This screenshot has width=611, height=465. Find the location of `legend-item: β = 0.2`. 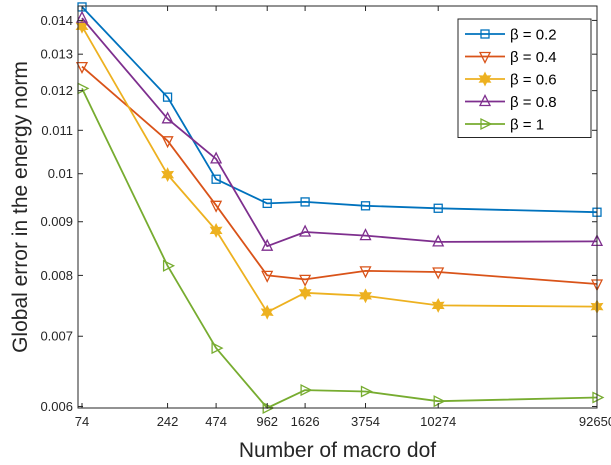

legend-item: β = 0.2 is located at coordinates (511, 35).